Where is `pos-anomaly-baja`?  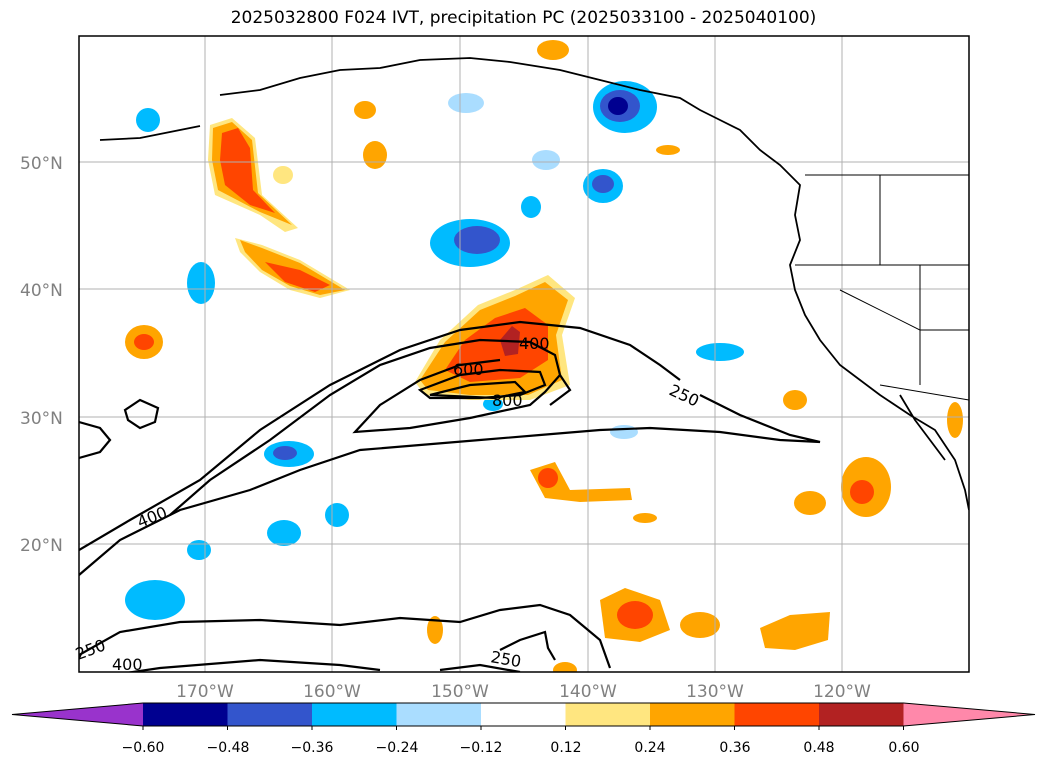
pos-anomaly-baja is located at coordinates (955, 420).